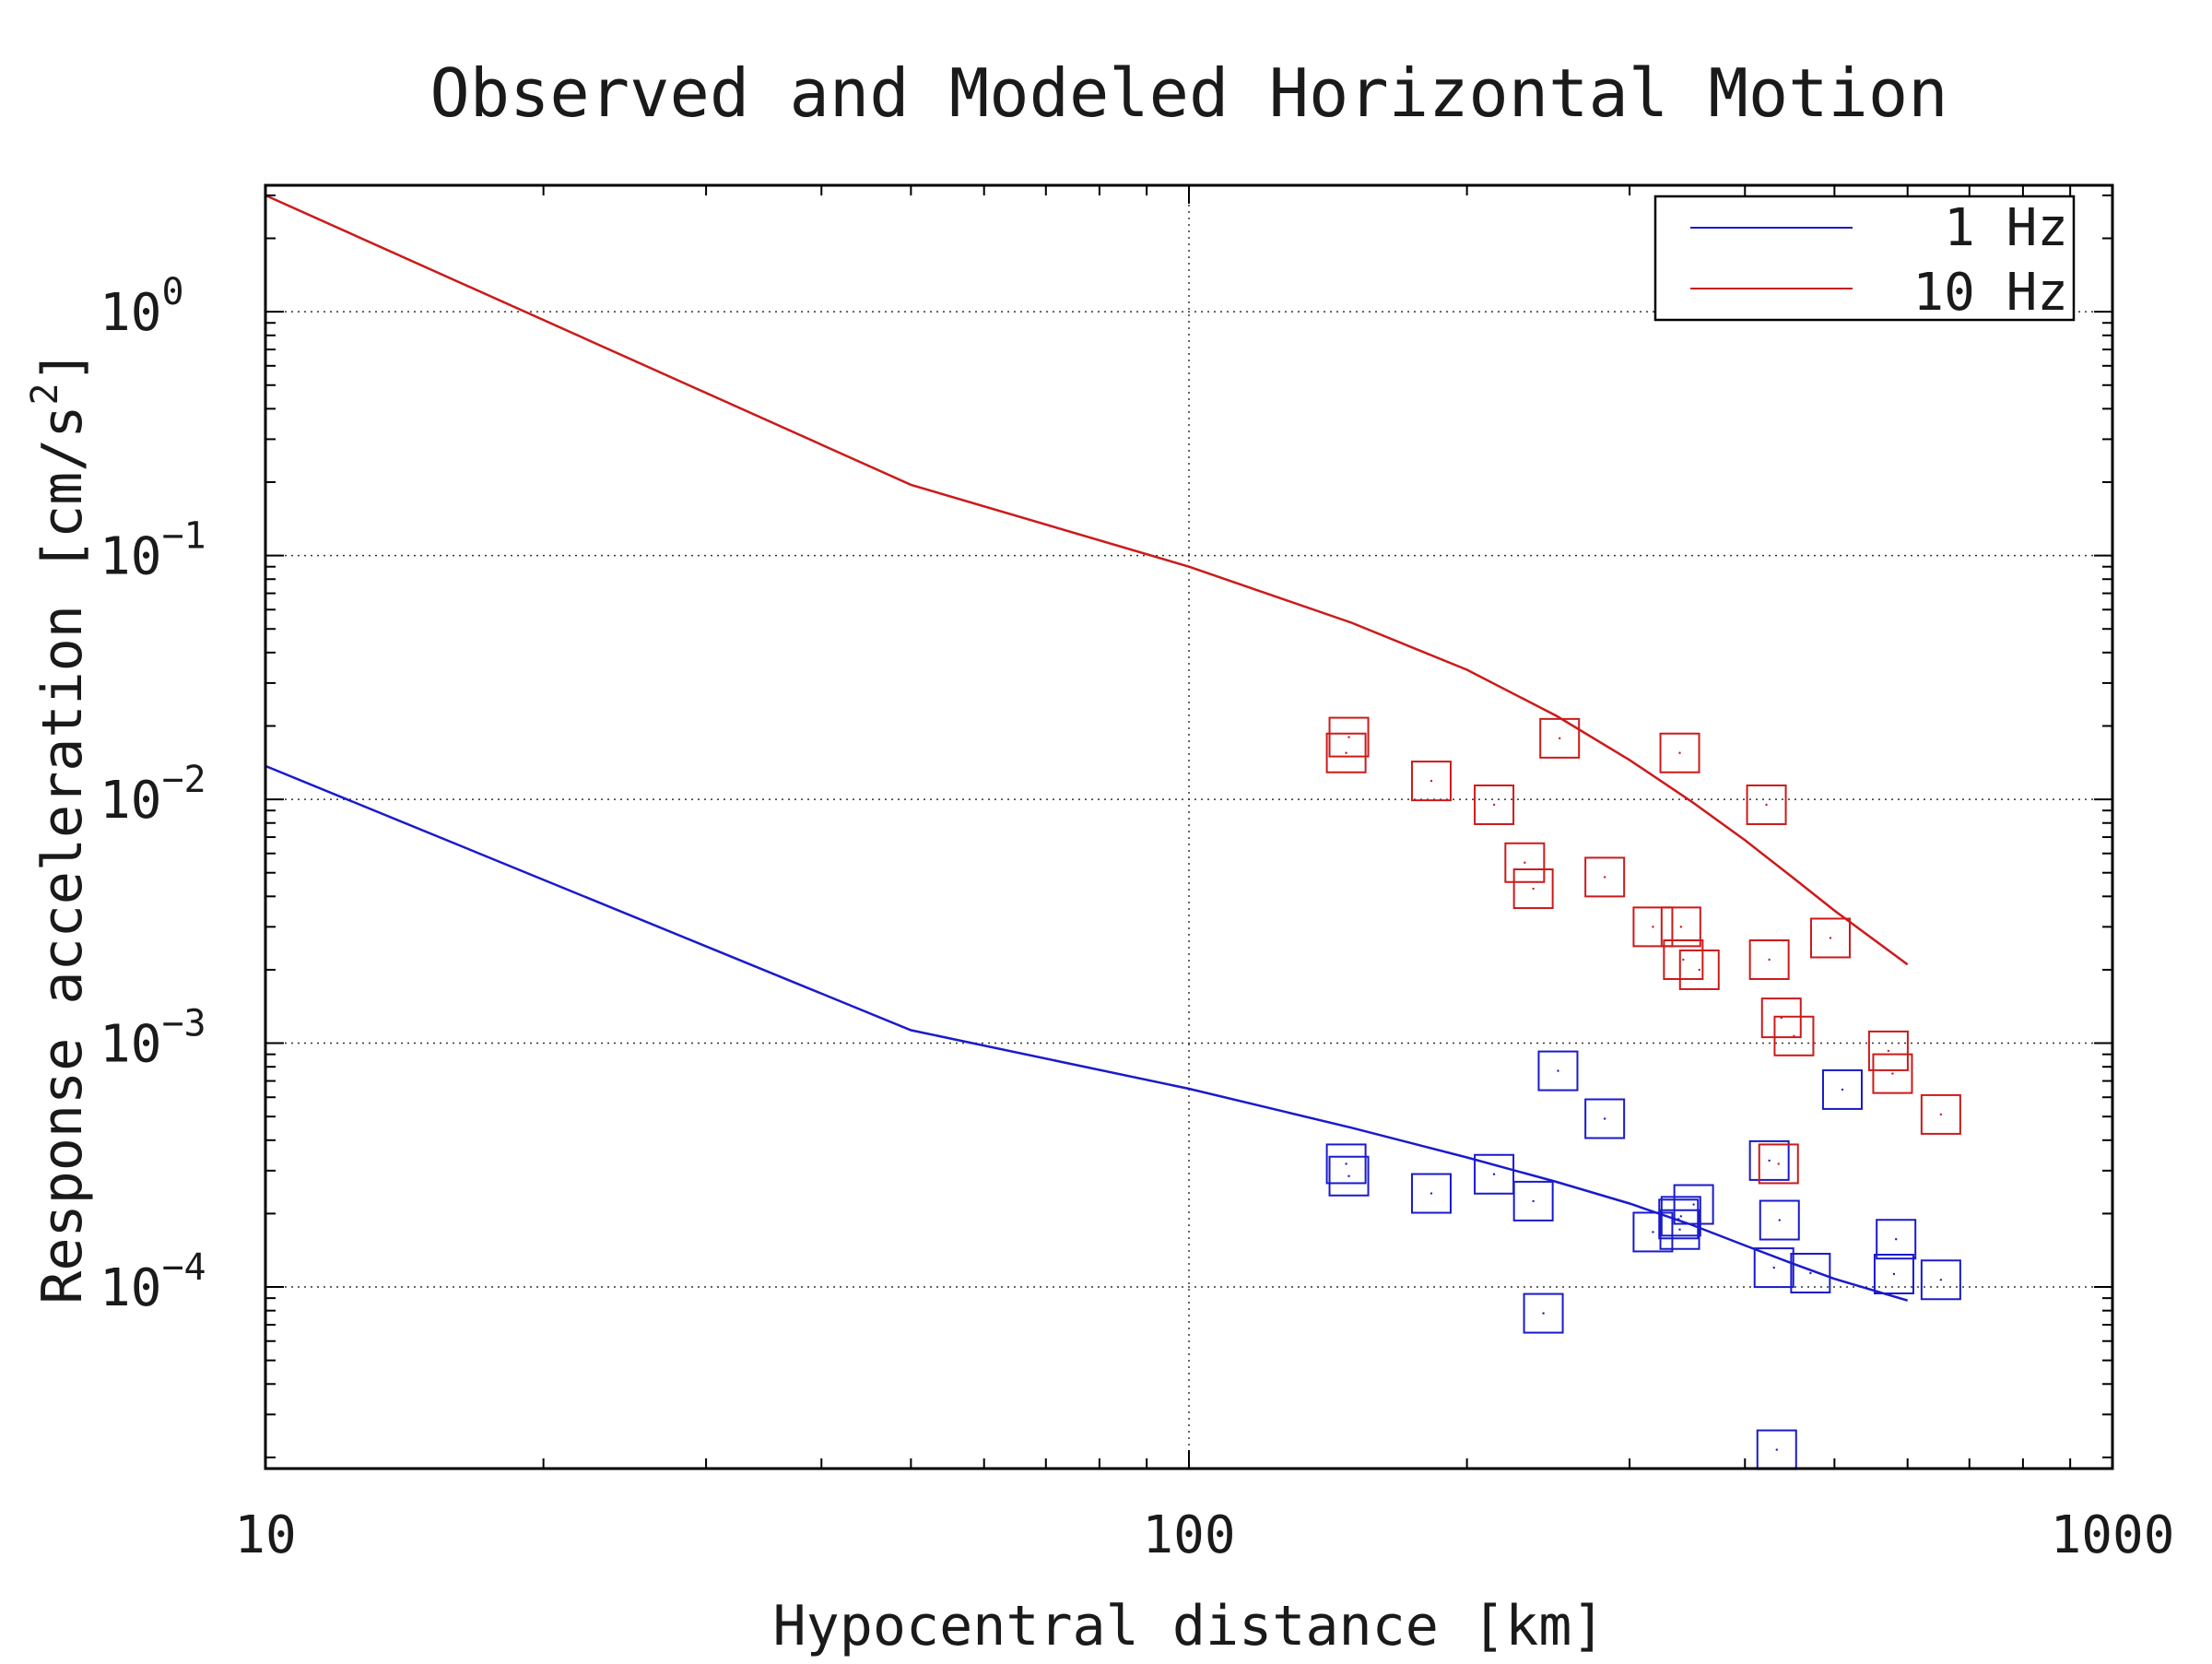  Describe the element at coordinates (62, 366) in the screenshot. I see `y-axis-label-end: ]` at that location.